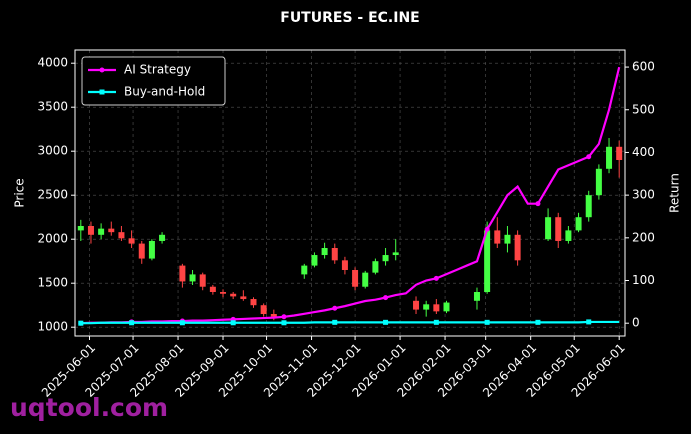  Describe the element at coordinates (643, 67) in the screenshot. I see `y2-tick-label: 600` at that location.